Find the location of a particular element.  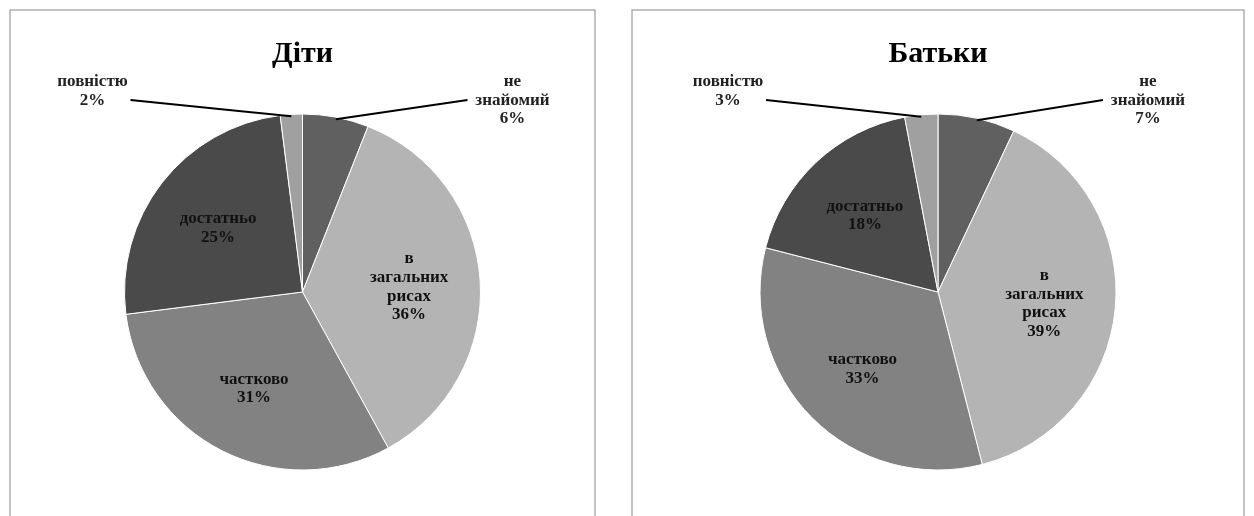

chart-title: Батьки is located at coordinates (938, 51).